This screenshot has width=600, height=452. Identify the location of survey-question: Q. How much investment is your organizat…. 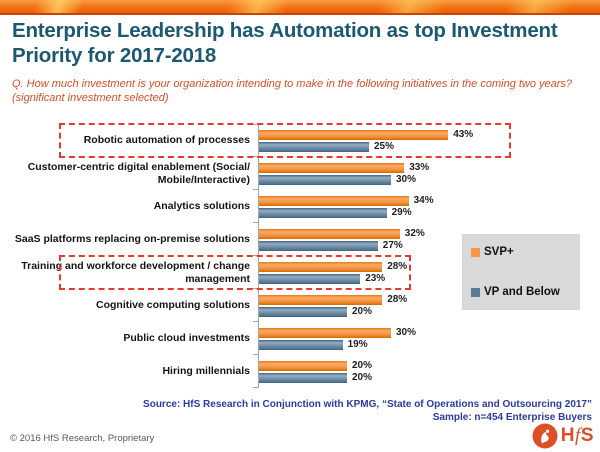
(292, 91).